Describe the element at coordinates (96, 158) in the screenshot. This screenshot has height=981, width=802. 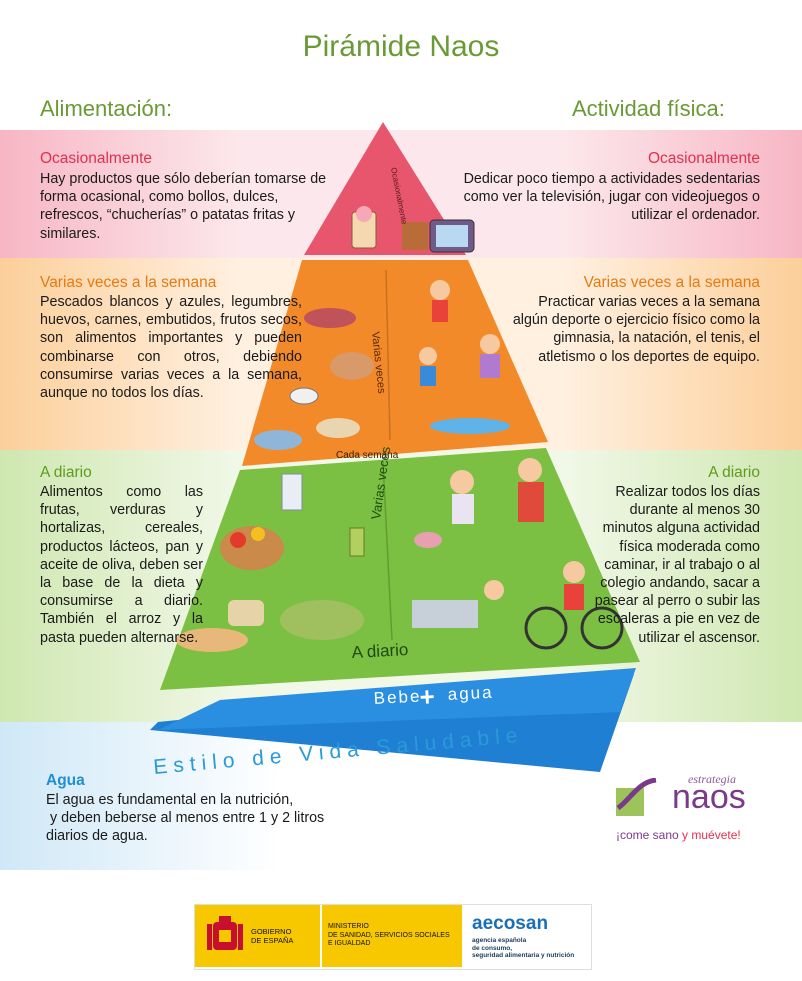
I see `food-occasional-heading: Ocasionalmente` at that location.